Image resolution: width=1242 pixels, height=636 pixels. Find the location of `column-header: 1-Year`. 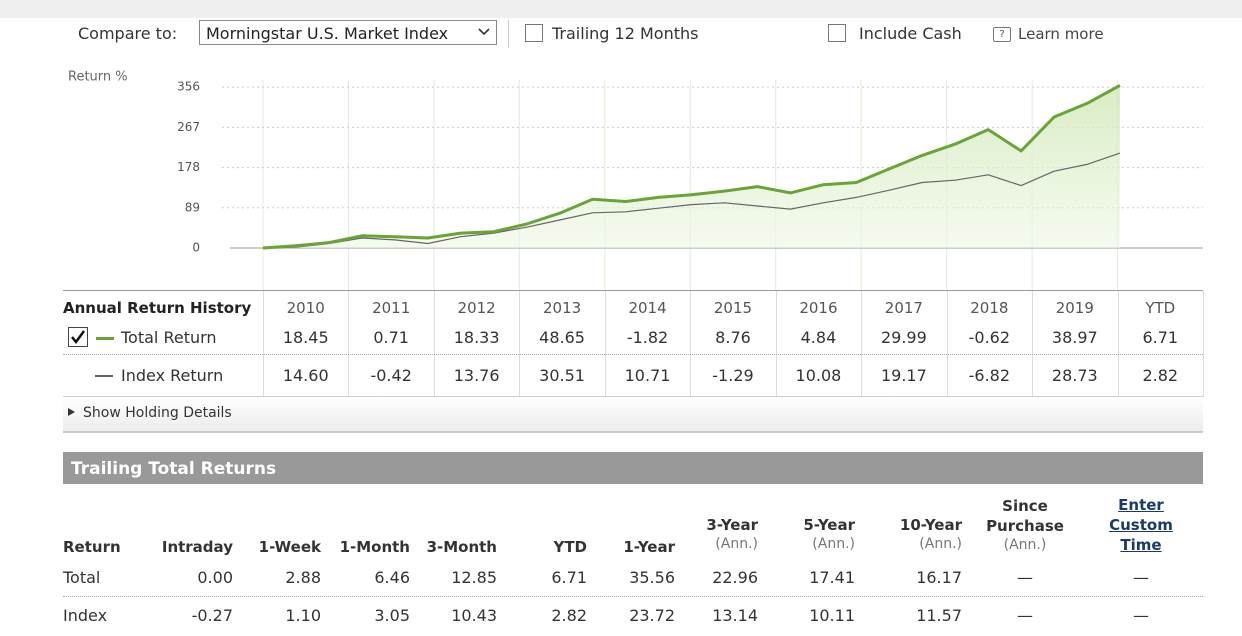

column-header: 1-Year is located at coordinates (649, 547).